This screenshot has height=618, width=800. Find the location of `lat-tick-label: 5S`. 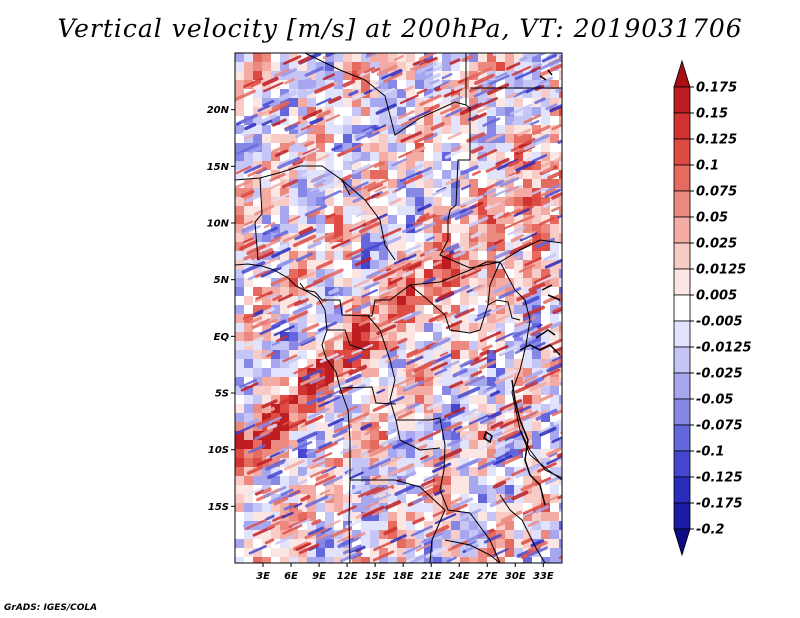

lat-tick-label: 5S is located at coordinates (222, 394).